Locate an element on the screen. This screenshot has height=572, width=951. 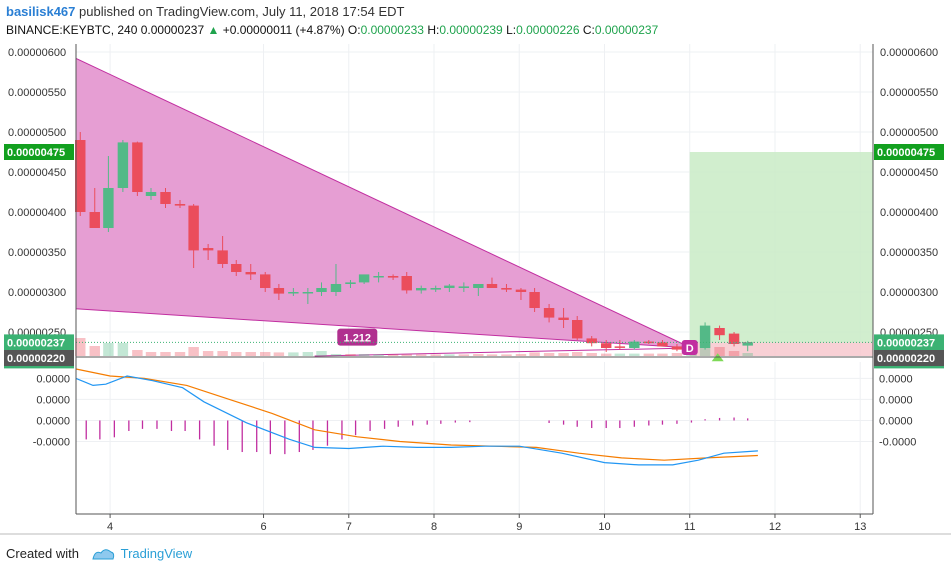
author-username: basilisk467 is located at coordinates (41, 11).